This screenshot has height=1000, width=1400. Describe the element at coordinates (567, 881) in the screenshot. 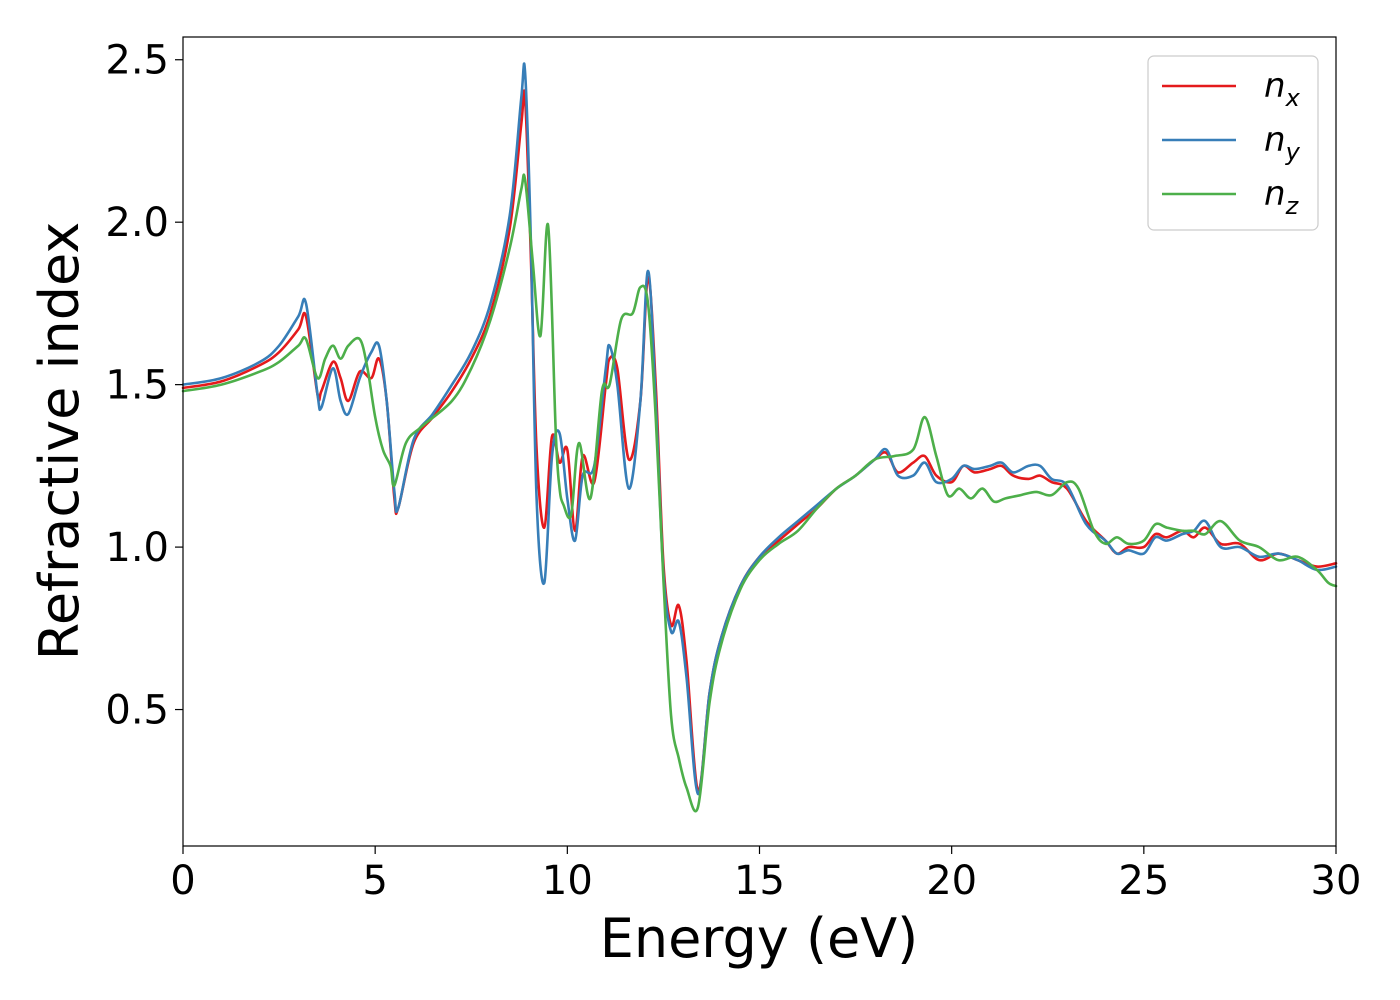

I see `x-tick-label: 10` at that location.